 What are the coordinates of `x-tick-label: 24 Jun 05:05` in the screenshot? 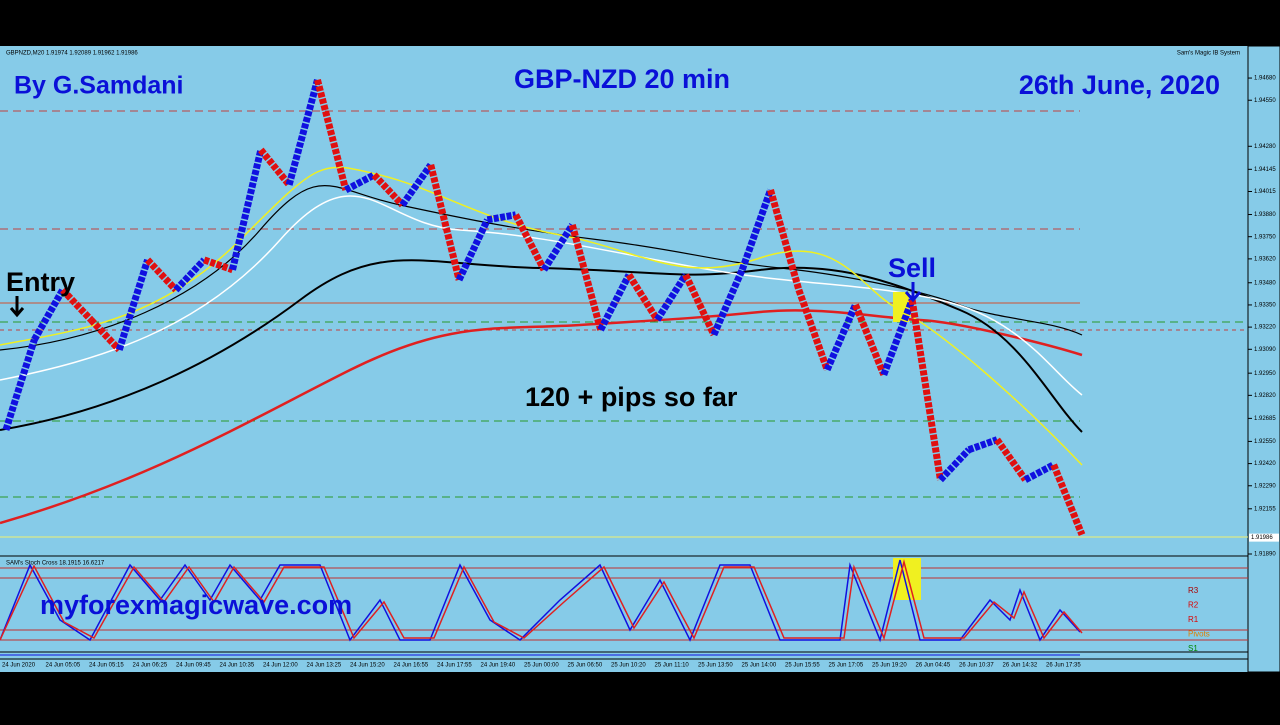 It's located at (63, 666).